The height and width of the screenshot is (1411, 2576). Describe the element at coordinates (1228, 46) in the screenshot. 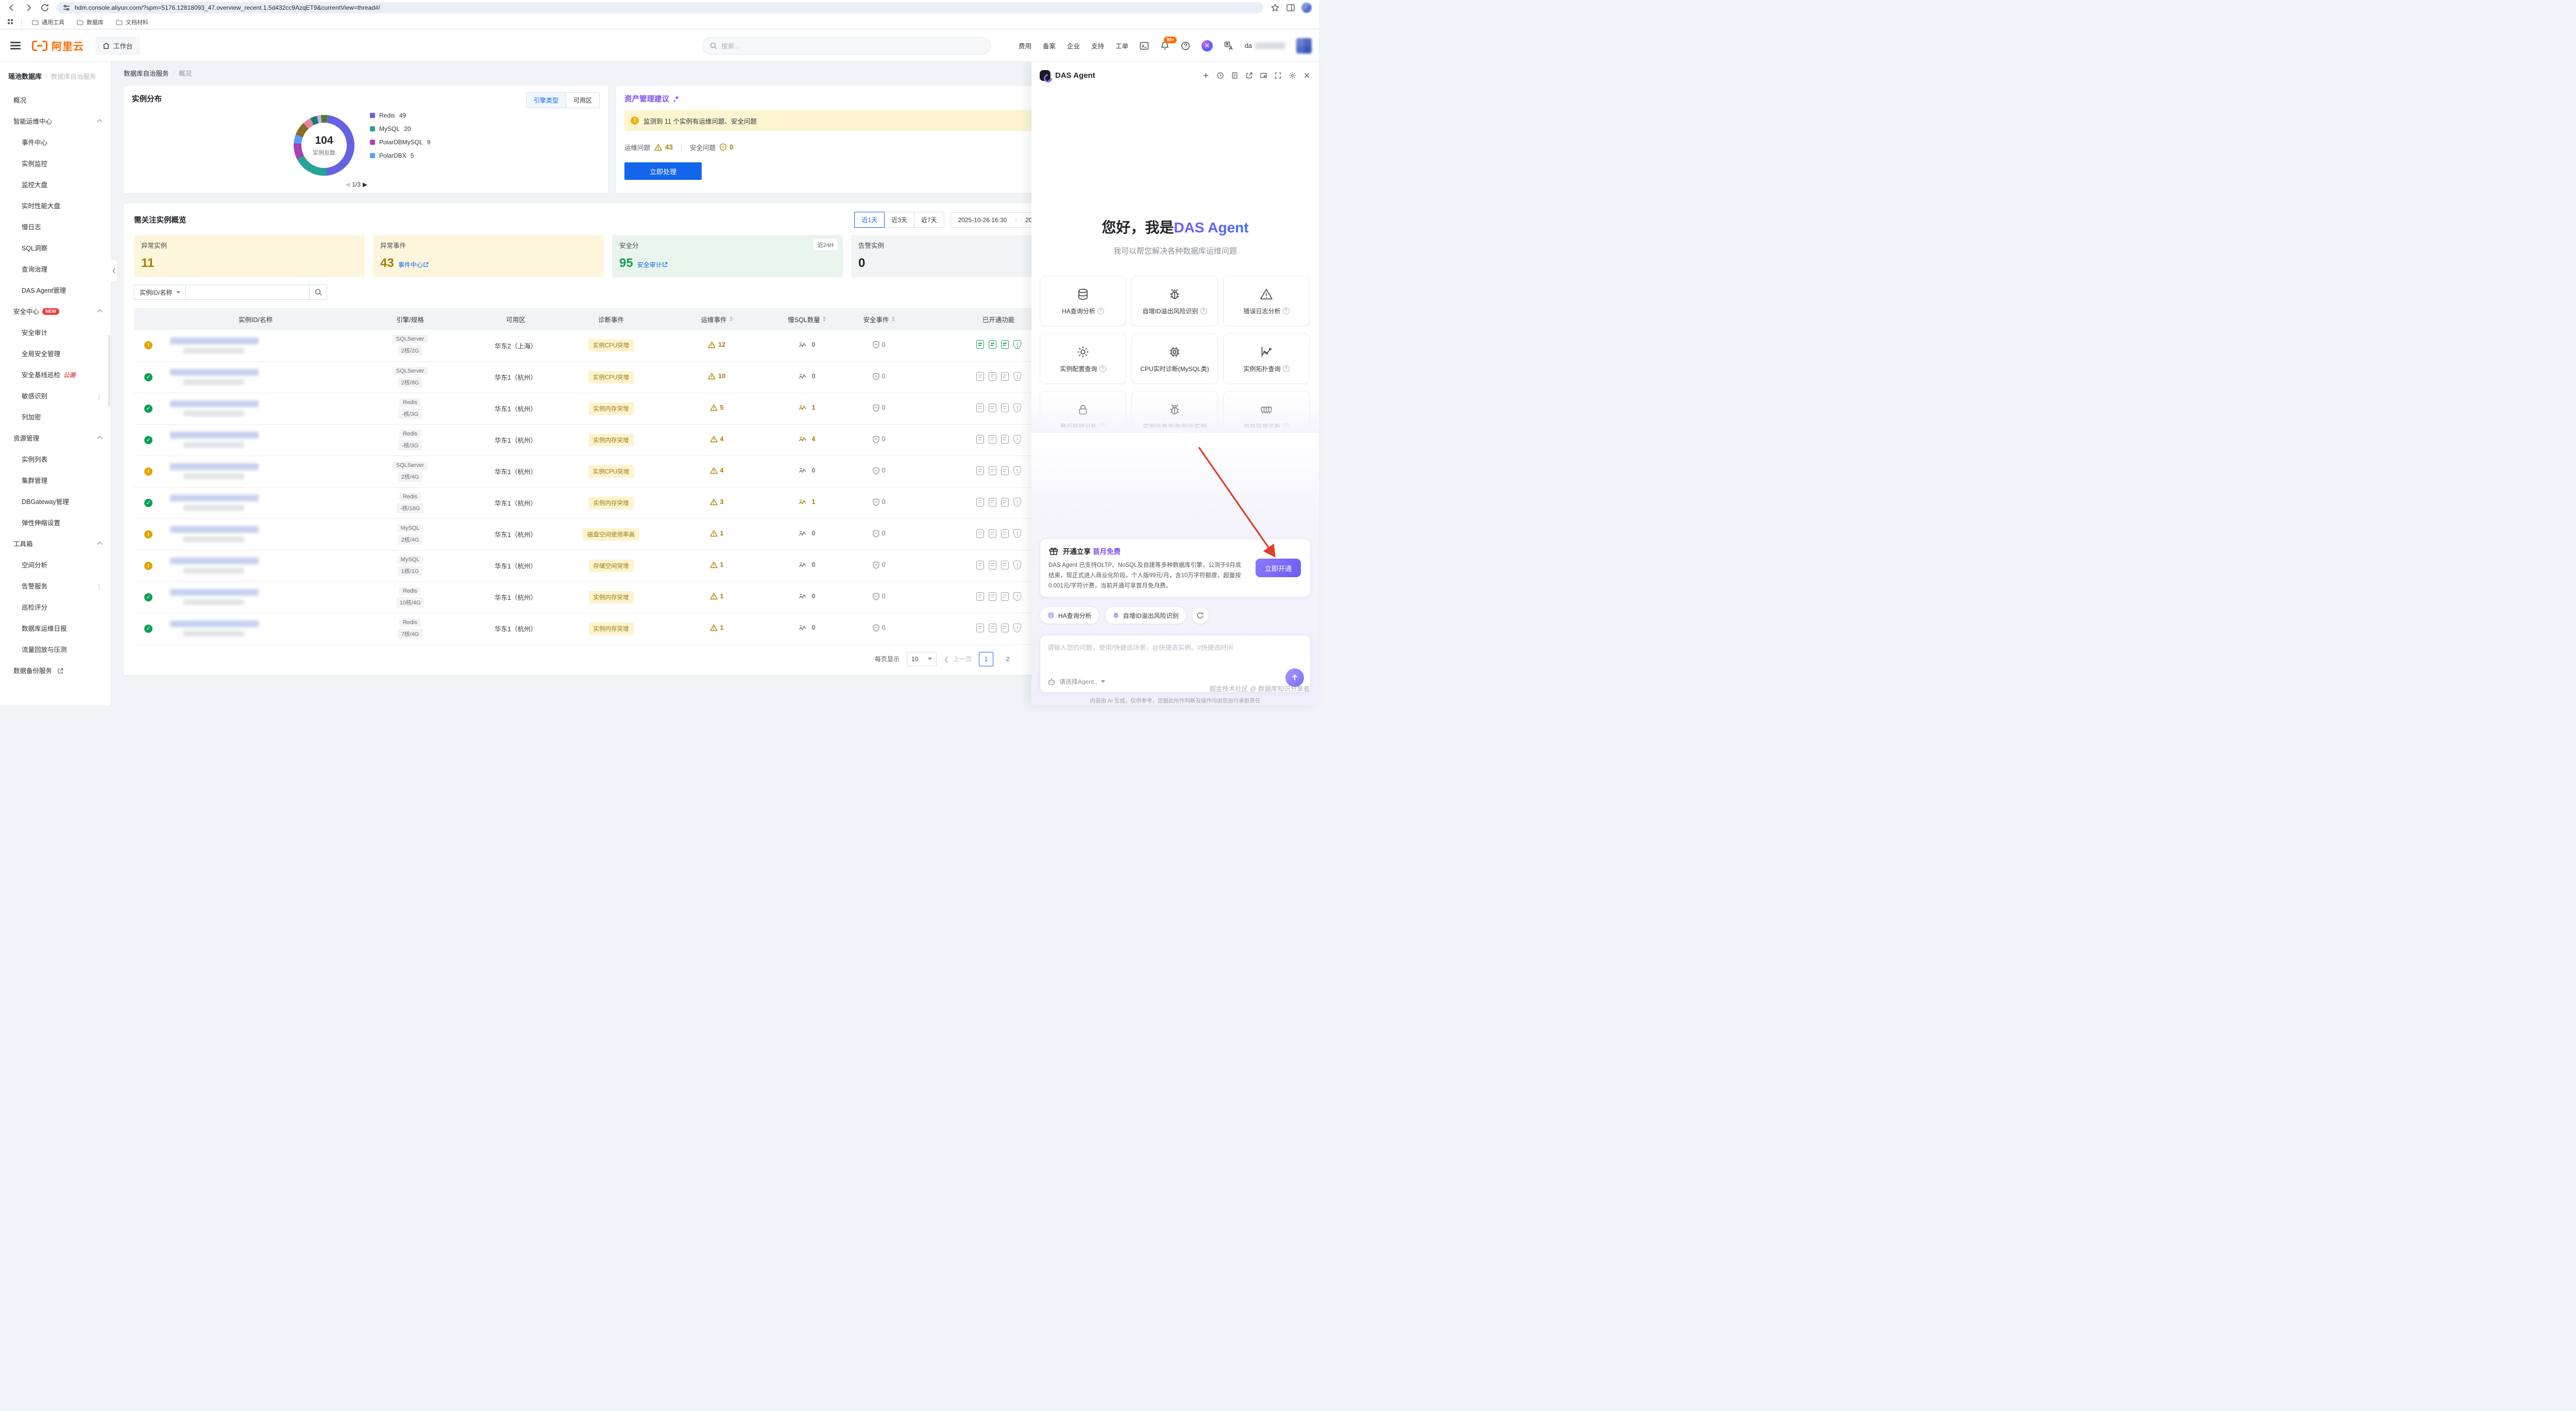

I see `language-icon` at that location.